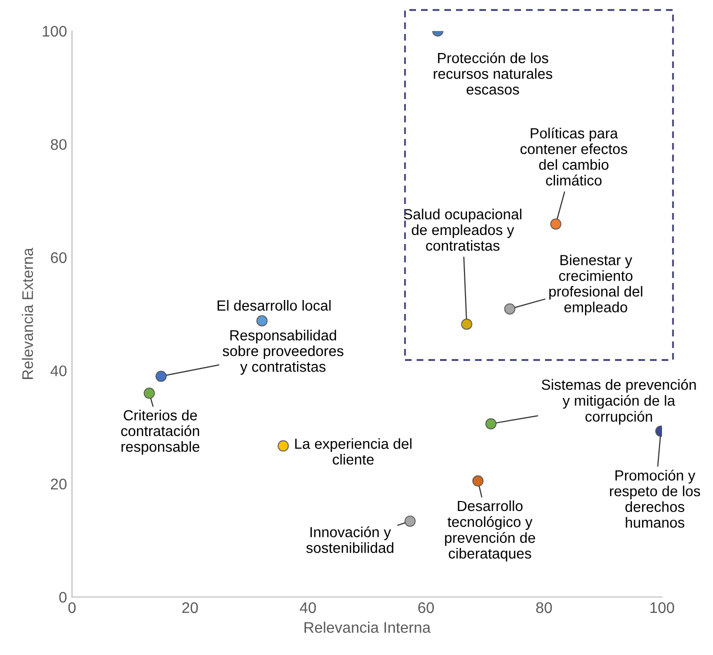 The image size is (713, 655). What do you see at coordinates (544, 608) in the screenshot?
I see `x-tick-label: 80` at bounding box center [544, 608].